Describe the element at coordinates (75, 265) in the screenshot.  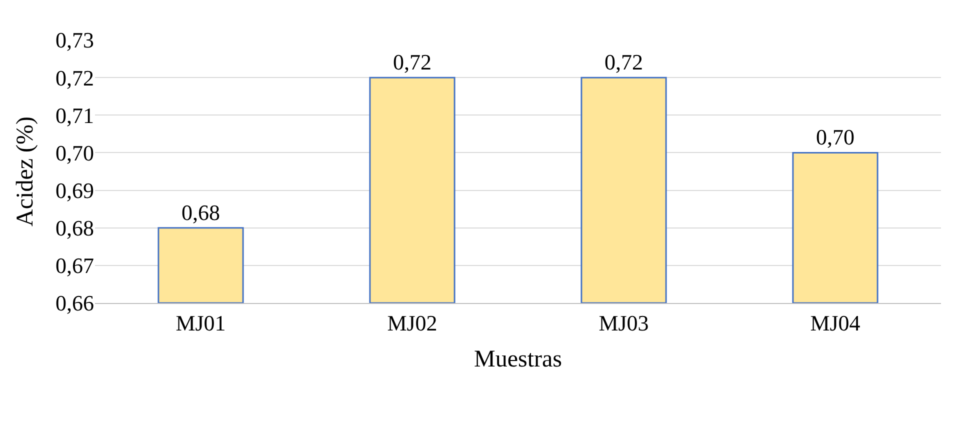
I see `y-tick-label: 0,67` at that location.